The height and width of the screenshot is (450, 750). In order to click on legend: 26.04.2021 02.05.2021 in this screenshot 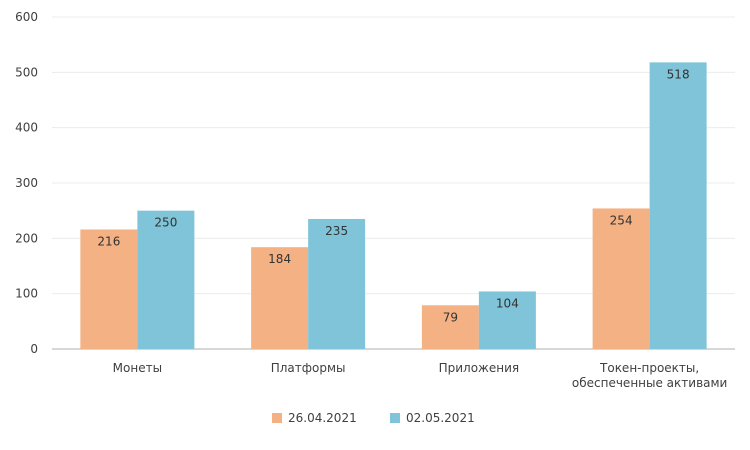, I will do `click(373, 418)`.